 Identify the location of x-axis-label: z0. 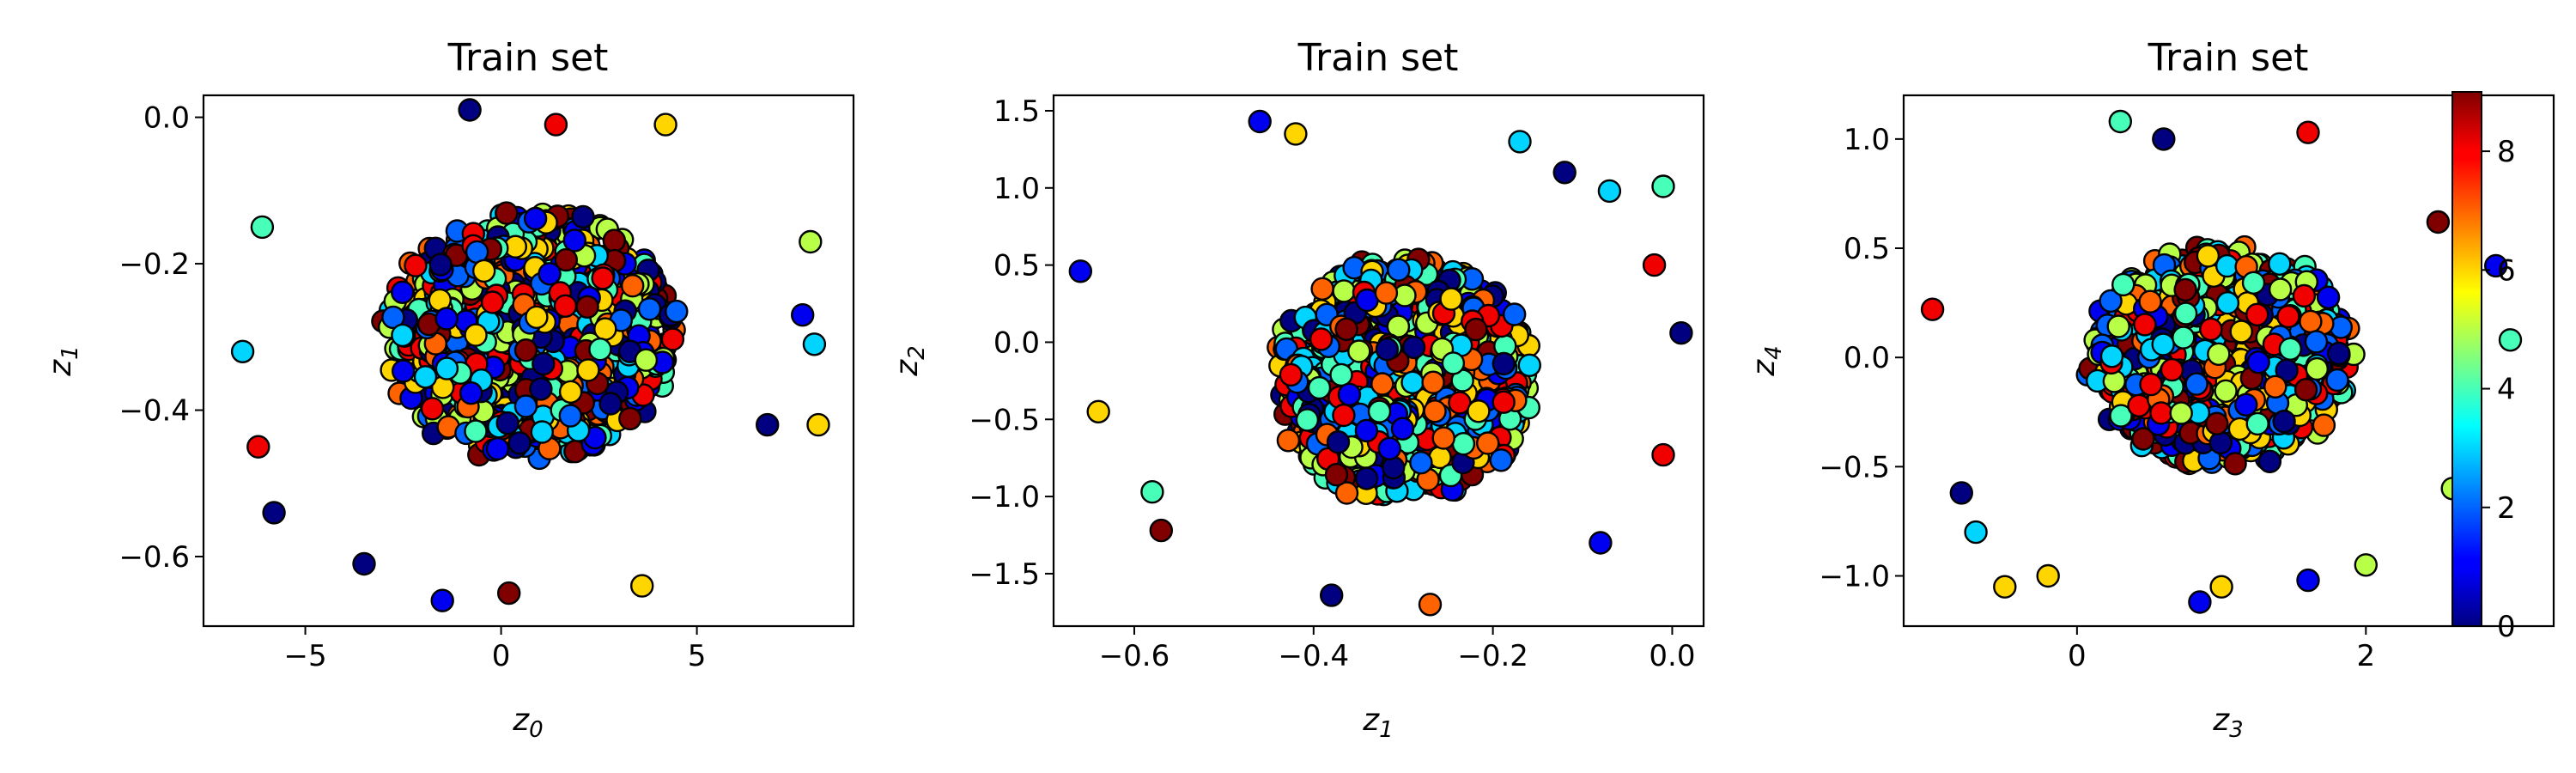
(527, 723).